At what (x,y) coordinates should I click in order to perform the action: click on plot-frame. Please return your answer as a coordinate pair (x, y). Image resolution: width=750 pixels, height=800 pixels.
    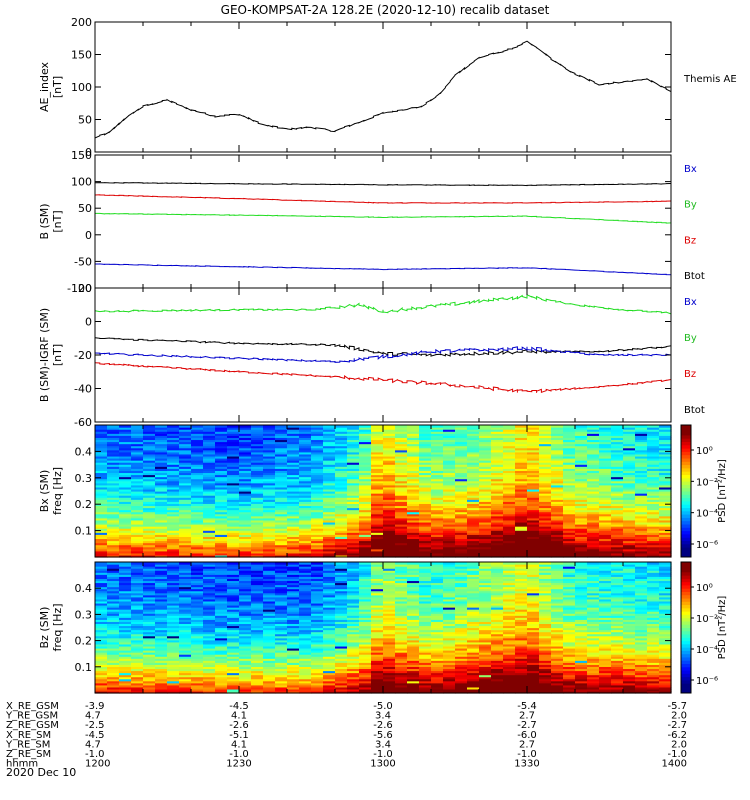
    Looking at the image, I should click on (383, 87).